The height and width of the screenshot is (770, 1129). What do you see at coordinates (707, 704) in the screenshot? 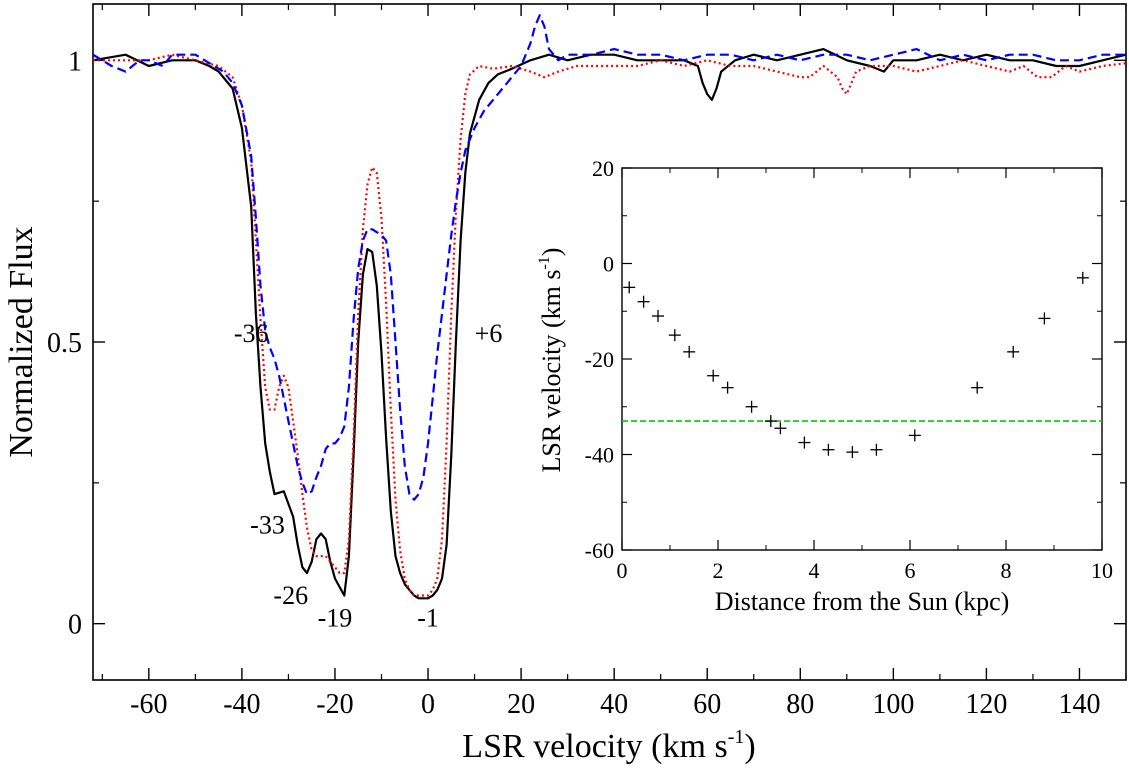
I see `main-x-tick-label: 60` at bounding box center [707, 704].